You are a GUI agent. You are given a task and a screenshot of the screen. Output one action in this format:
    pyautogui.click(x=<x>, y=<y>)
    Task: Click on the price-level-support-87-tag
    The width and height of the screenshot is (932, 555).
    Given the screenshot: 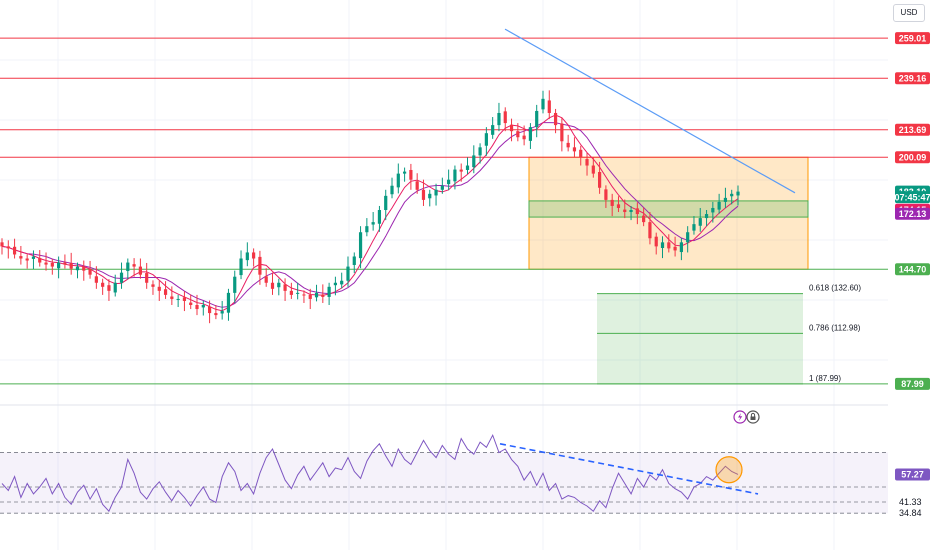 What is the action you would take?
    pyautogui.click(x=912, y=383)
    